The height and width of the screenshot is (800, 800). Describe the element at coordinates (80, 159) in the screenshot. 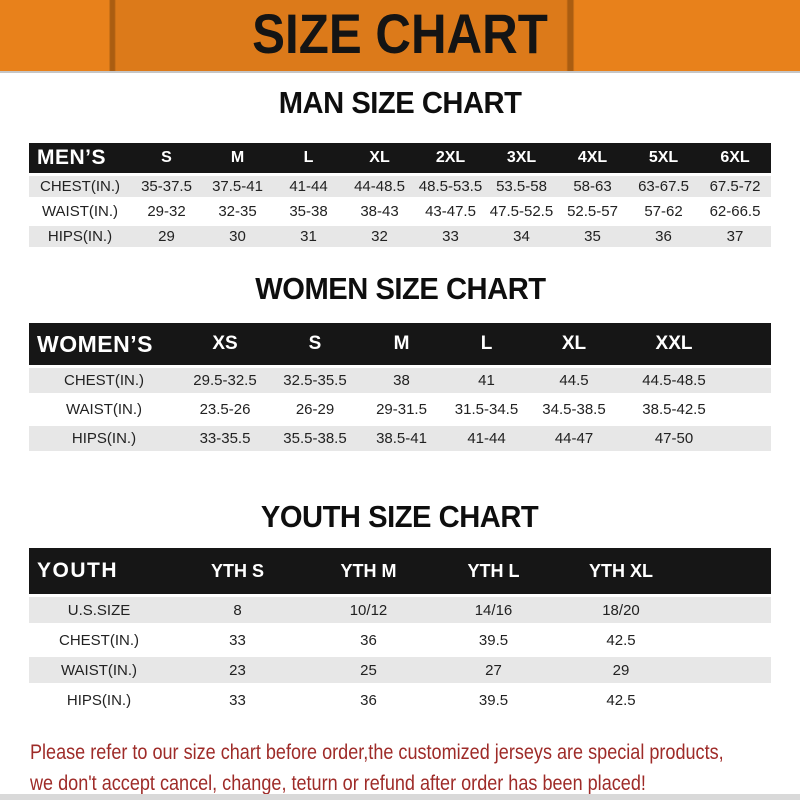

I see `men-table-corner-label: MEN’S` at that location.